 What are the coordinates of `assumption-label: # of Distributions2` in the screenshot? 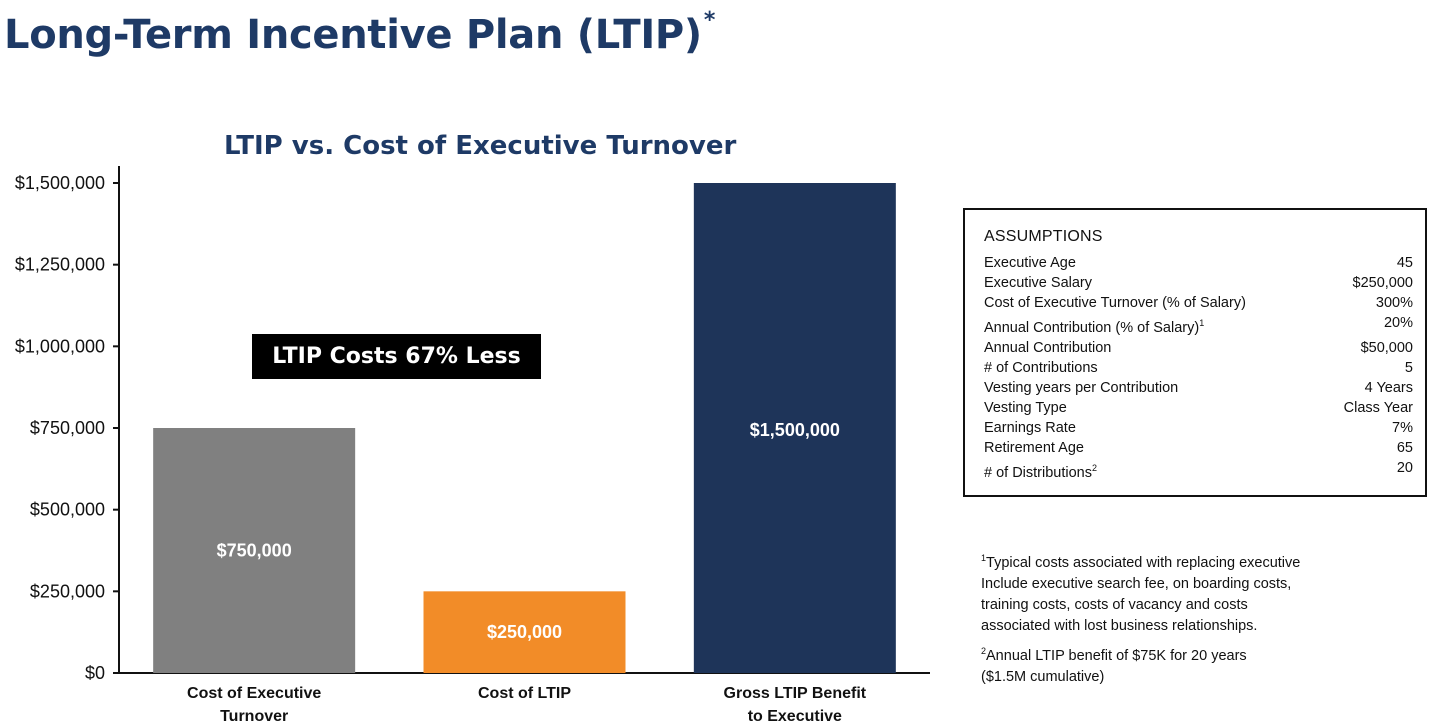 It's located at (1041, 471).